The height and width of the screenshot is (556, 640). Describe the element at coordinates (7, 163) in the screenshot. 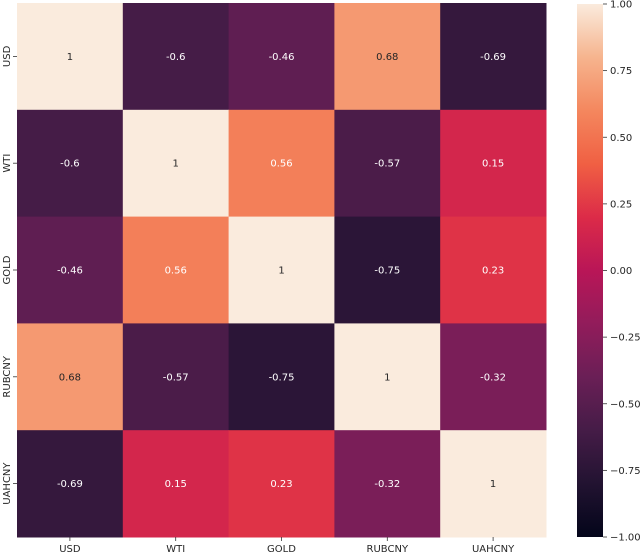

I see `y-tick-label: WTI` at that location.